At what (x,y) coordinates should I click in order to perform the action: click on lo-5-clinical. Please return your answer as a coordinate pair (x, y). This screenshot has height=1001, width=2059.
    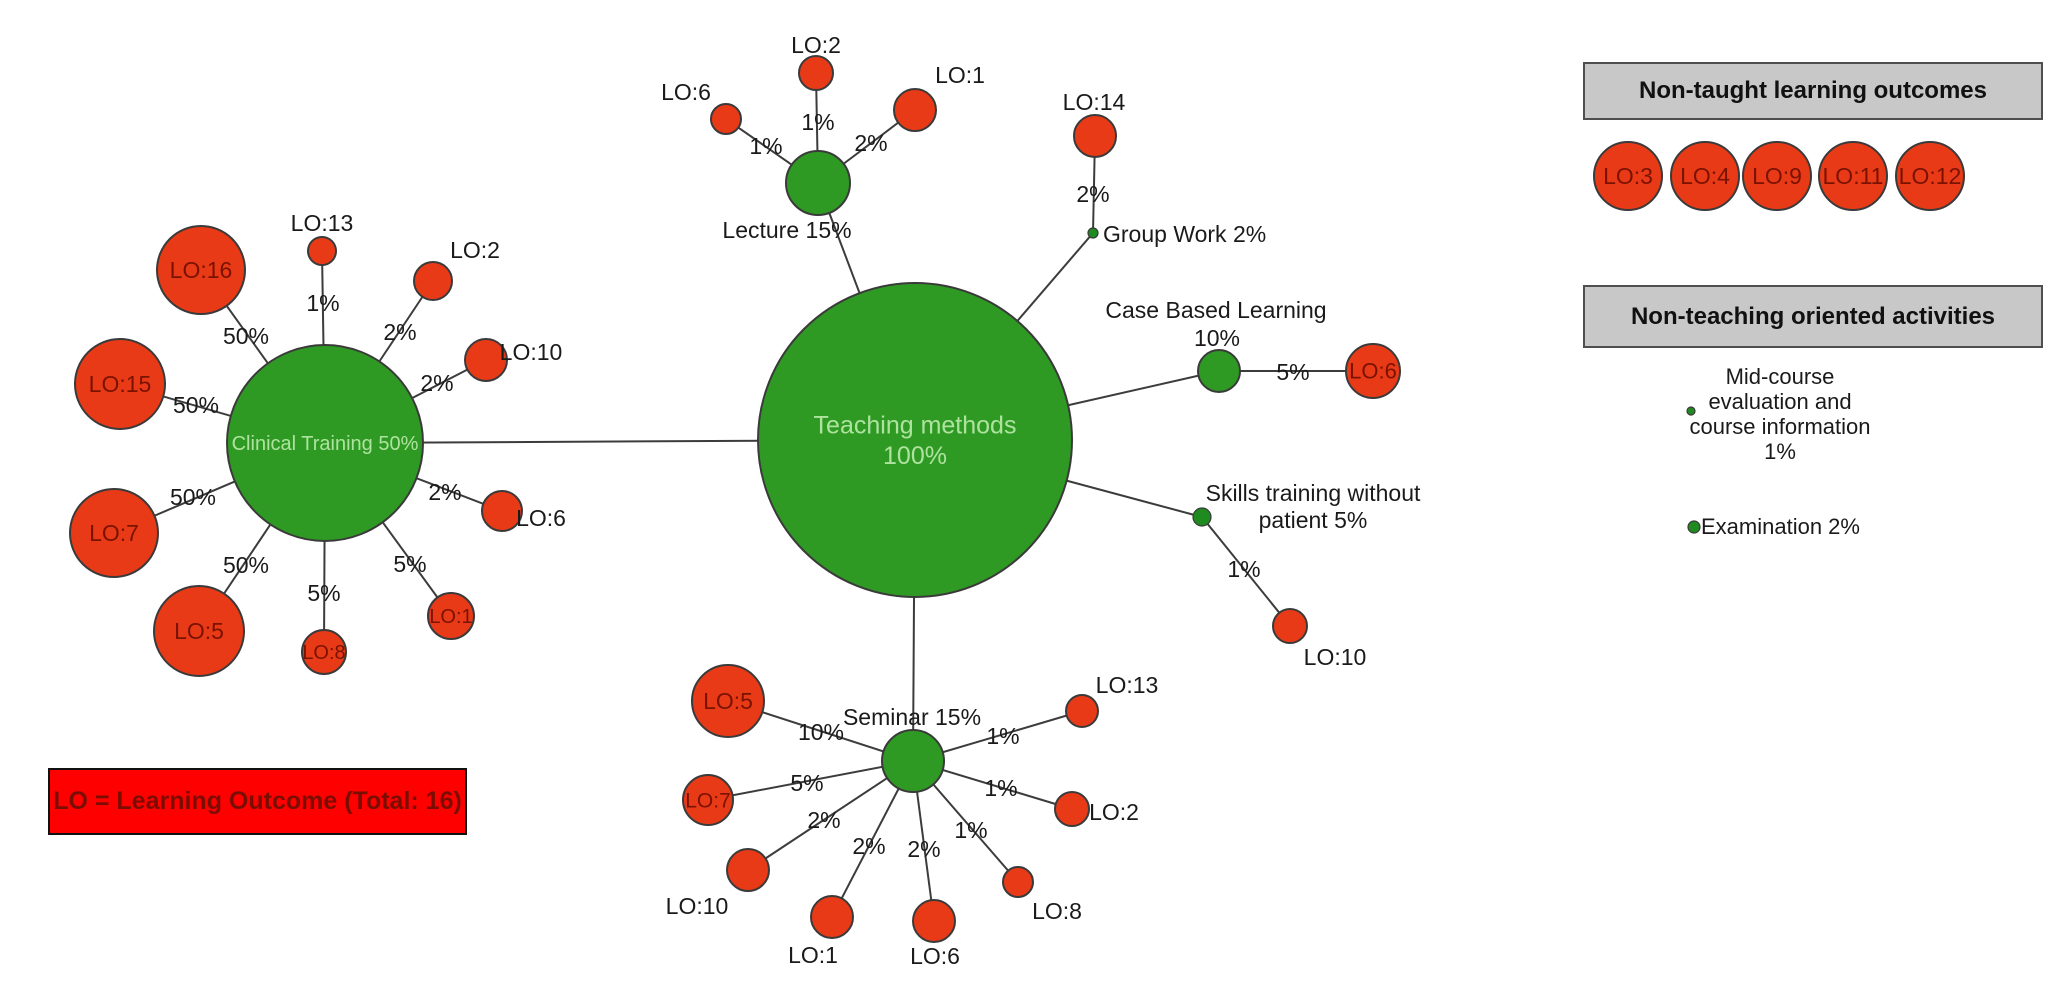
    Looking at the image, I should click on (199, 631).